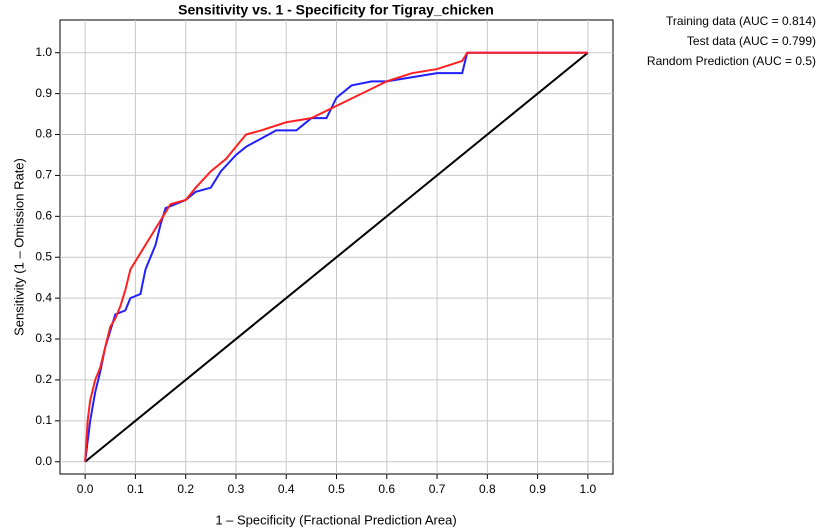 Image resolution: width=822 pixels, height=532 pixels. Describe the element at coordinates (386, 489) in the screenshot. I see `x-tick-label: 0.6` at that location.